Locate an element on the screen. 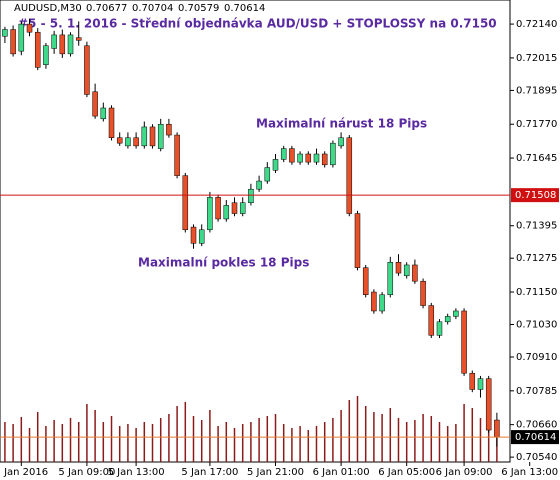 The height and width of the screenshot is (480, 560). x-tick-label: 5 Jan 21:00 is located at coordinates (275, 472).